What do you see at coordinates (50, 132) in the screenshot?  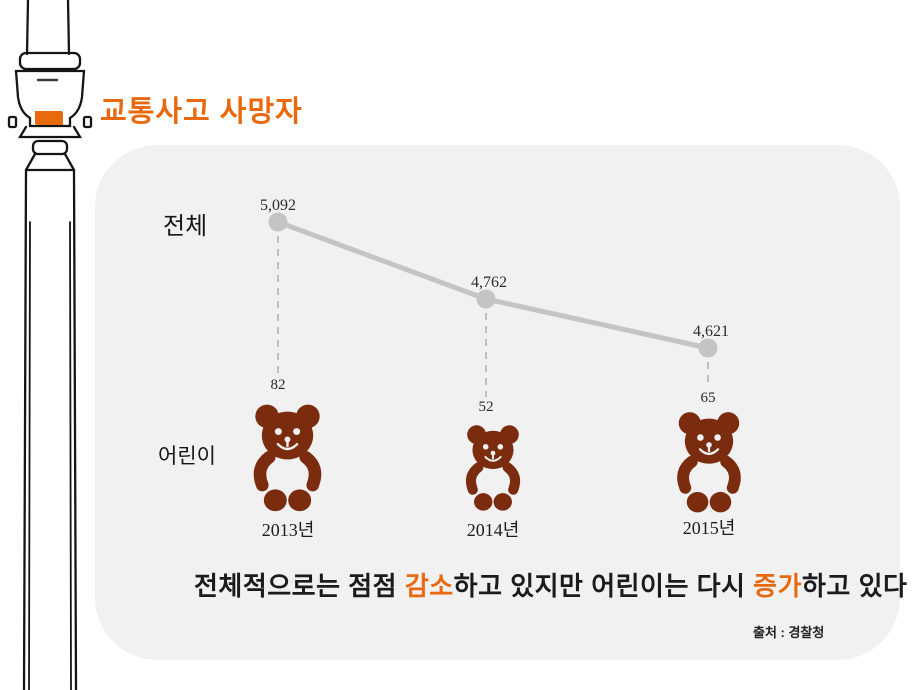 I see `lamp-rim` at bounding box center [50, 132].